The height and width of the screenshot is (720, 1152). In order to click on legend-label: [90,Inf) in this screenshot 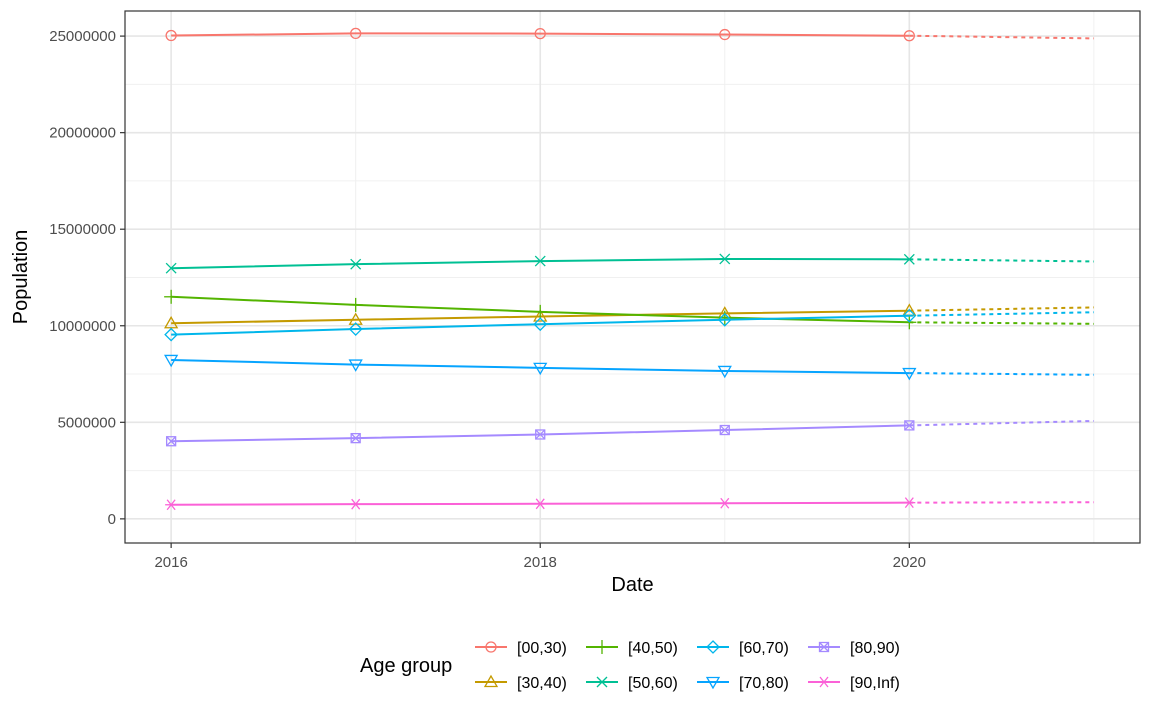, I will do `click(875, 683)`.